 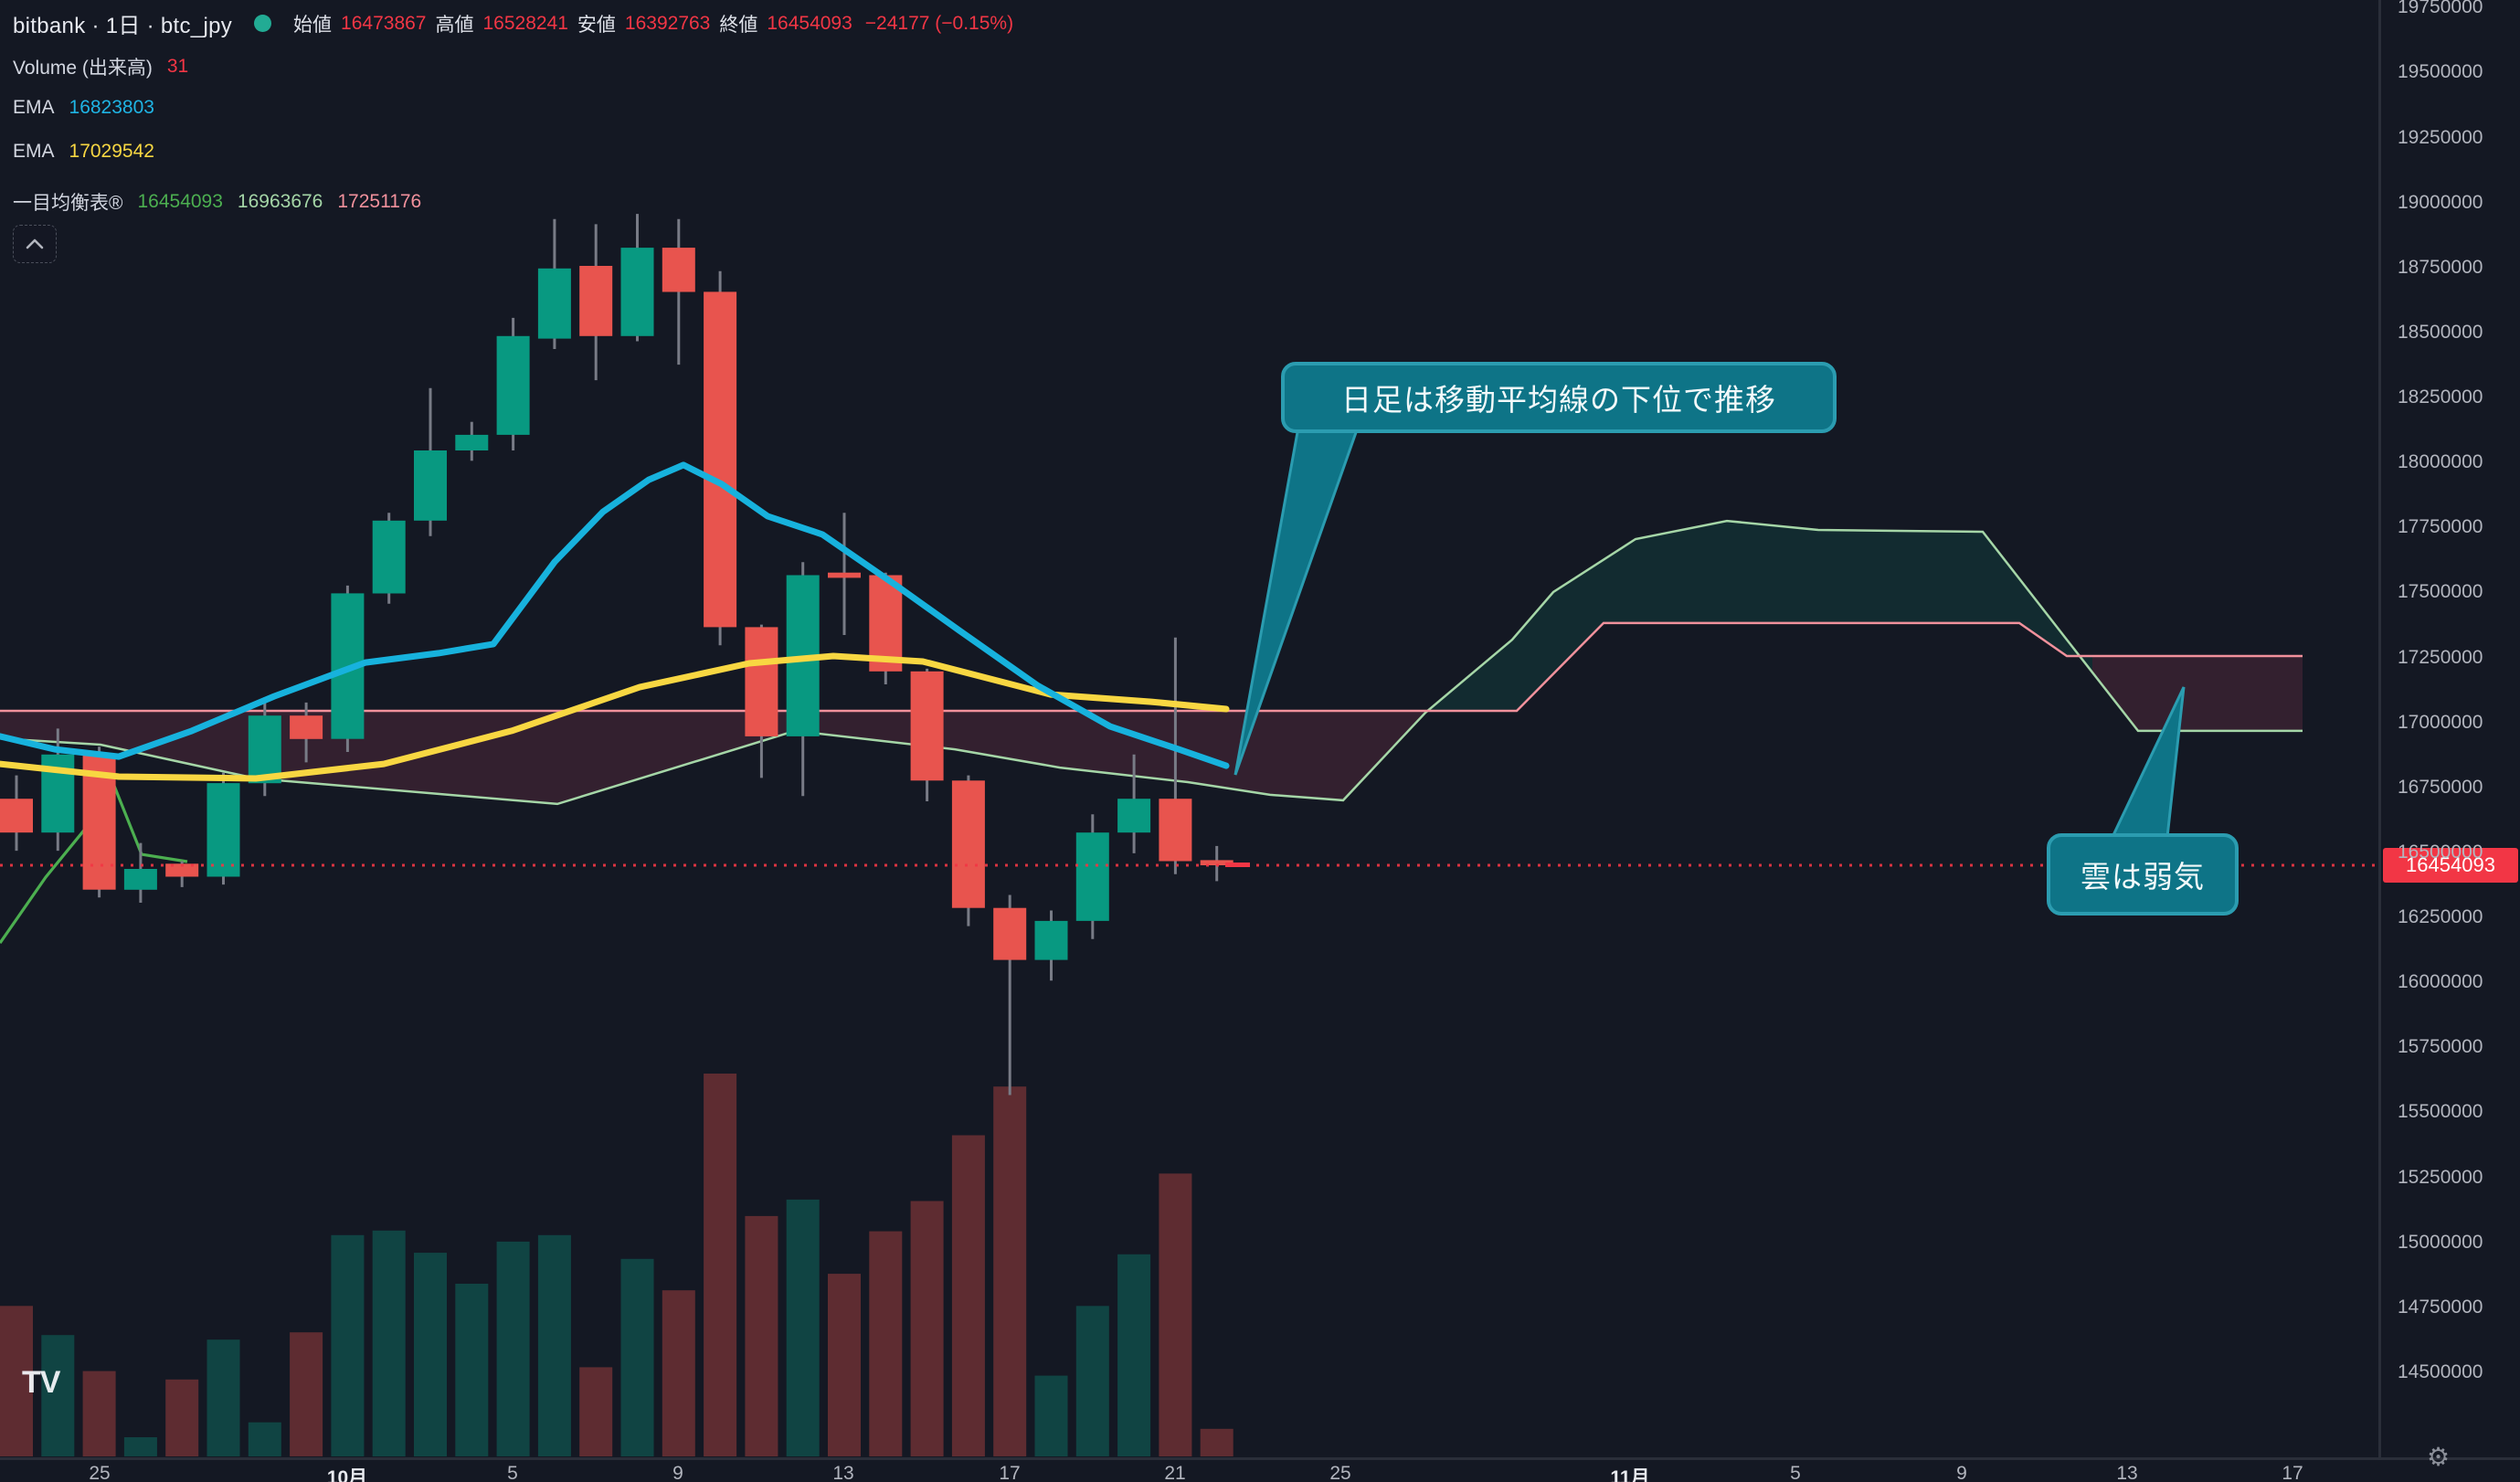 What do you see at coordinates (180, 201) in the screenshot?
I see `ichimoku-chikou-value: 16454093` at bounding box center [180, 201].